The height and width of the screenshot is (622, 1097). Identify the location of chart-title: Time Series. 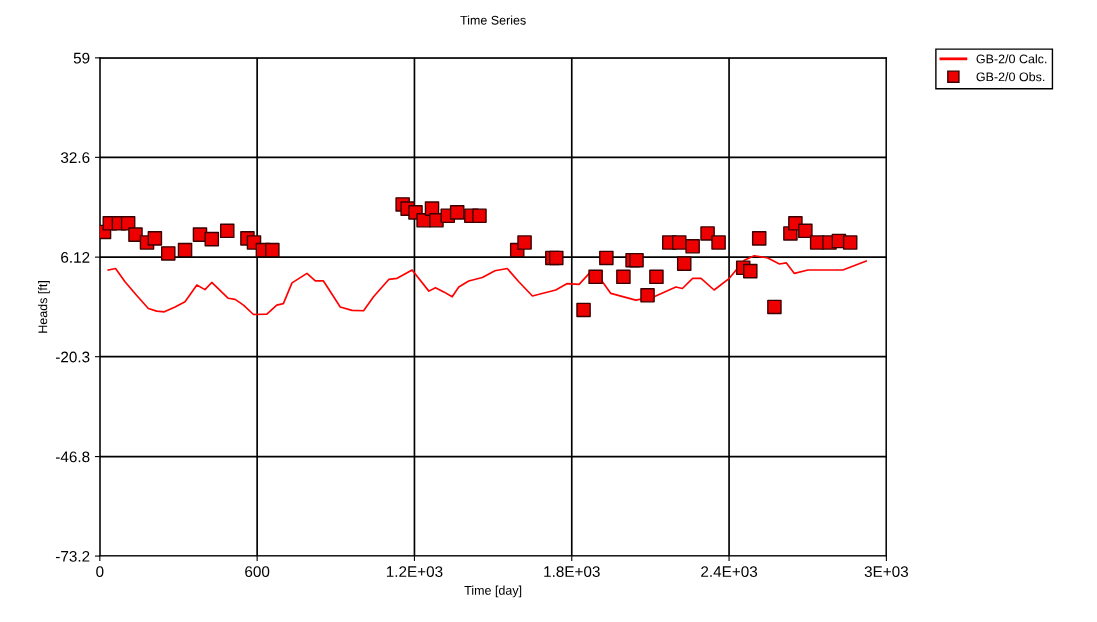
(493, 20).